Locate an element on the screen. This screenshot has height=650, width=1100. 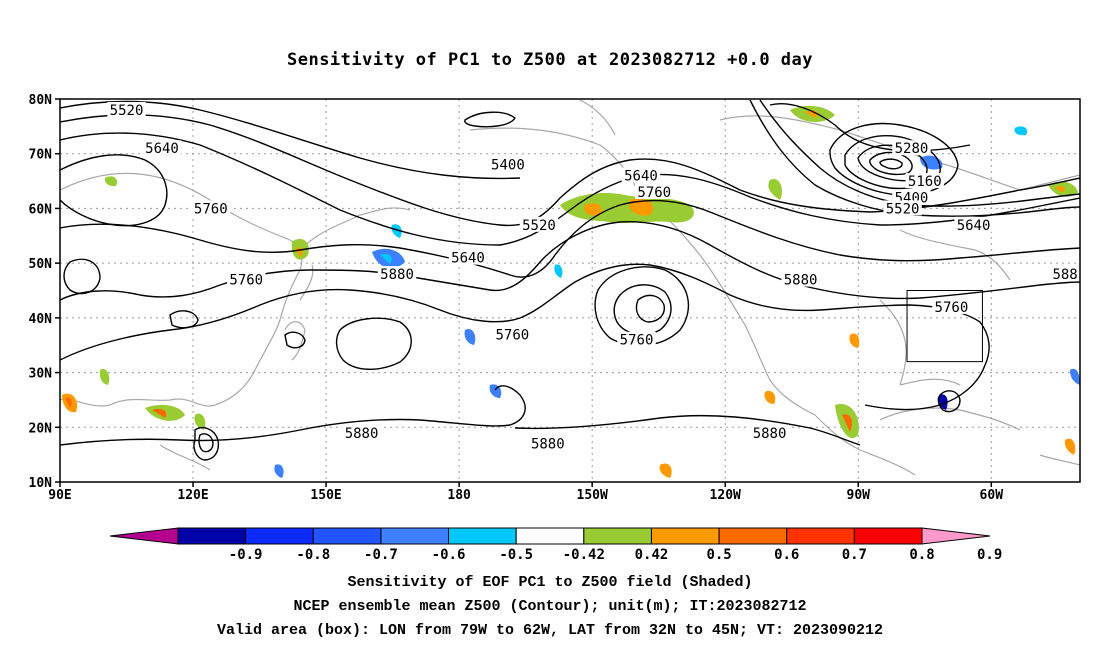
lon-label: 150W is located at coordinates (592, 495).